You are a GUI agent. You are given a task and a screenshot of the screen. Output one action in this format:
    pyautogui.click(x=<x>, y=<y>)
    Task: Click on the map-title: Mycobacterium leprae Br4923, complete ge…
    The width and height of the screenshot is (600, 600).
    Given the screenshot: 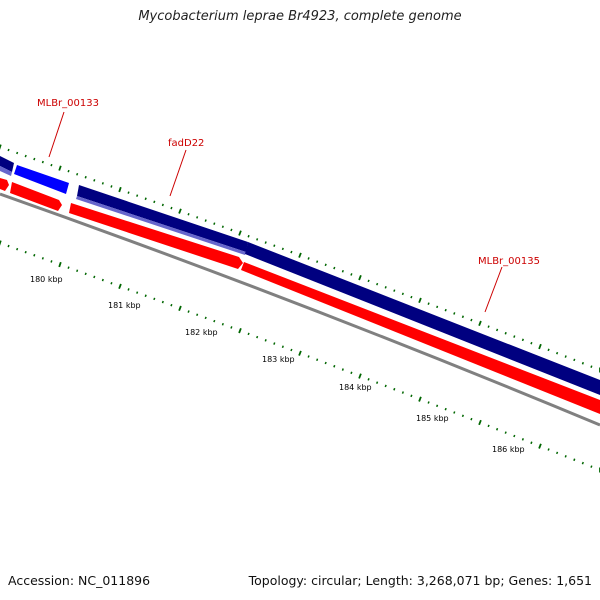 What is the action you would take?
    pyautogui.click(x=300, y=16)
    